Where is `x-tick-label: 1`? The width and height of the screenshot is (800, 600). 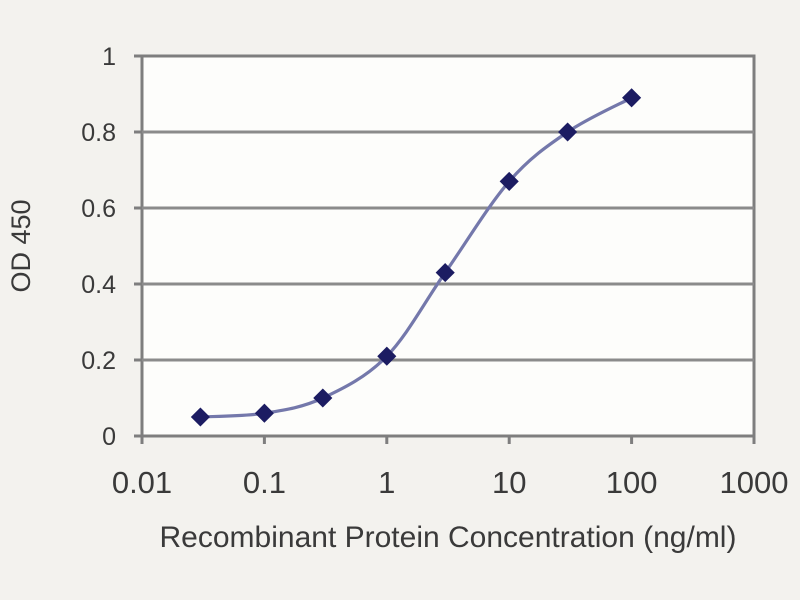 x-tick-label: 1 is located at coordinates (386, 482).